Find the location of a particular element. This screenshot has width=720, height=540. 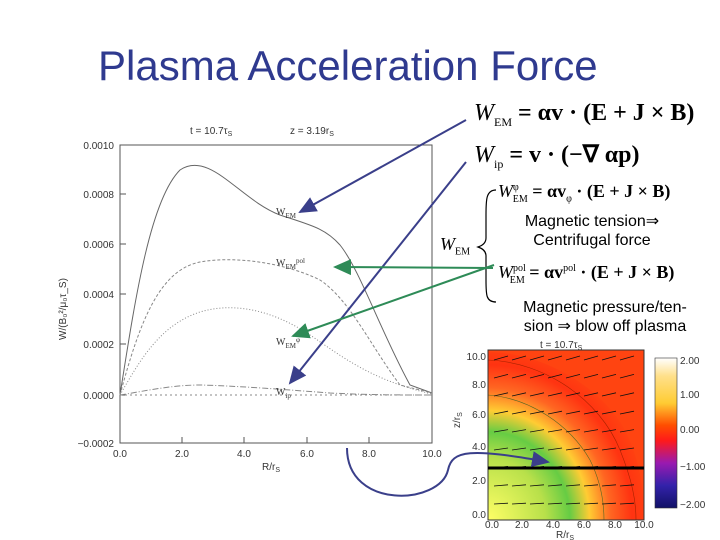

note-tension-line1: Magnetic tension⇒ is located at coordinates (592, 221).